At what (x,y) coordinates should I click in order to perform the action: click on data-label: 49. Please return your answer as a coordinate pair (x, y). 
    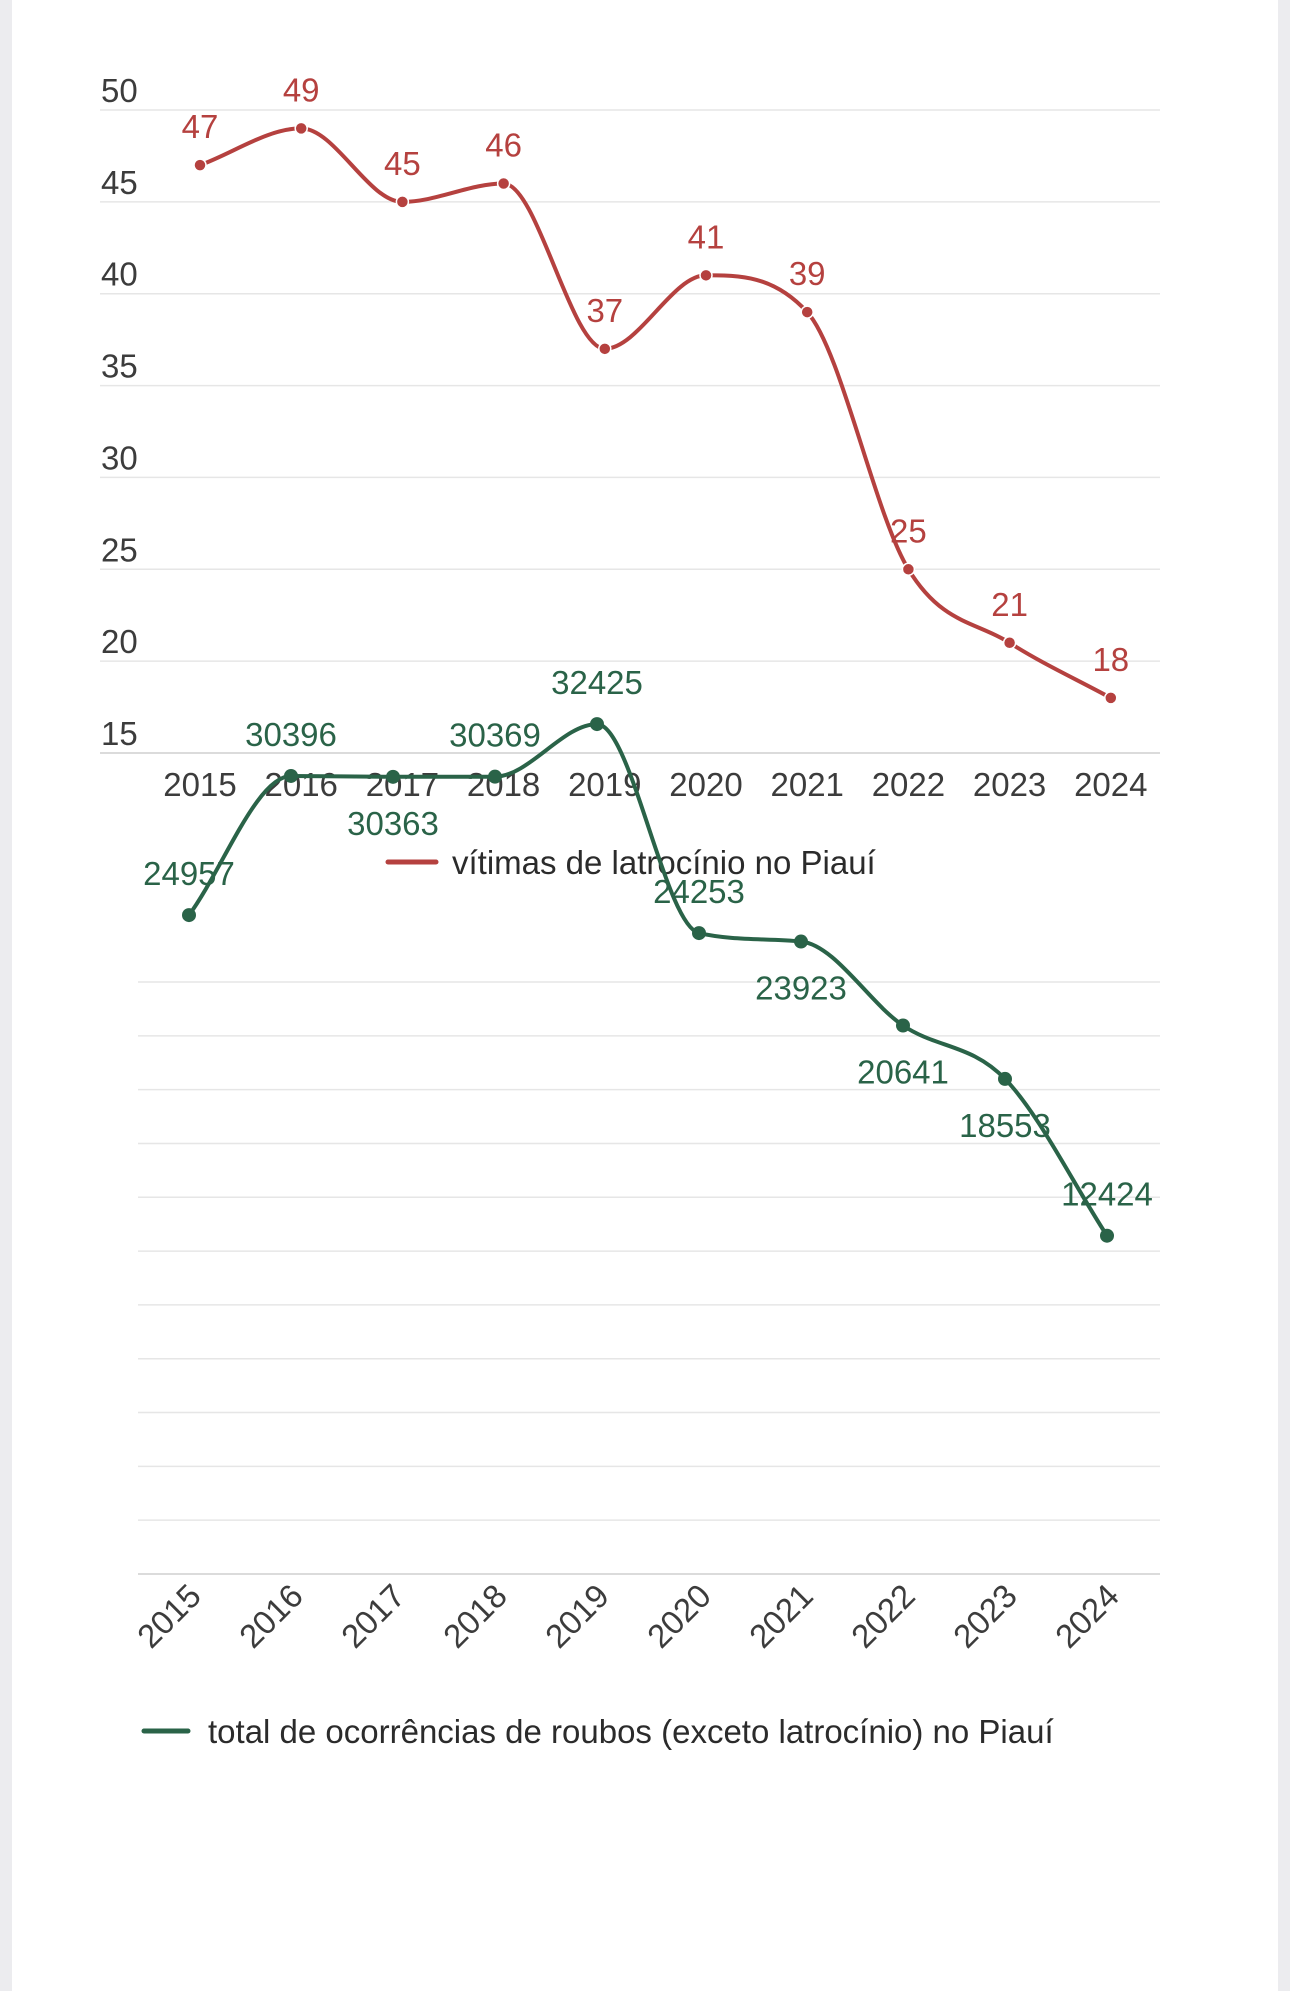
    Looking at the image, I should click on (301, 89).